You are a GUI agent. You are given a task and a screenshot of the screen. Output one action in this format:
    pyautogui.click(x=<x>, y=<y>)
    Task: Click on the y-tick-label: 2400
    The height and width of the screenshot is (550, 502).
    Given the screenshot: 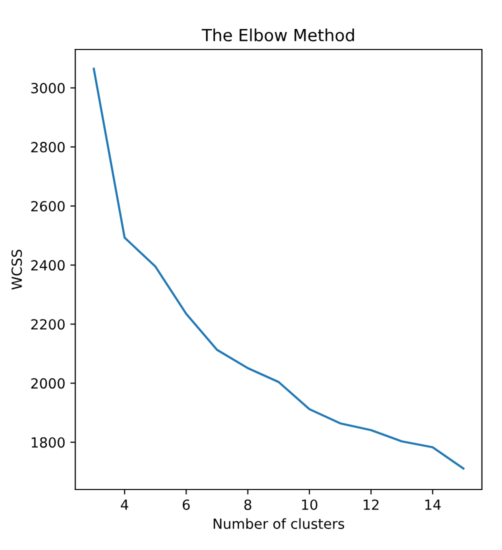 What is the action you would take?
    pyautogui.click(x=48, y=265)
    